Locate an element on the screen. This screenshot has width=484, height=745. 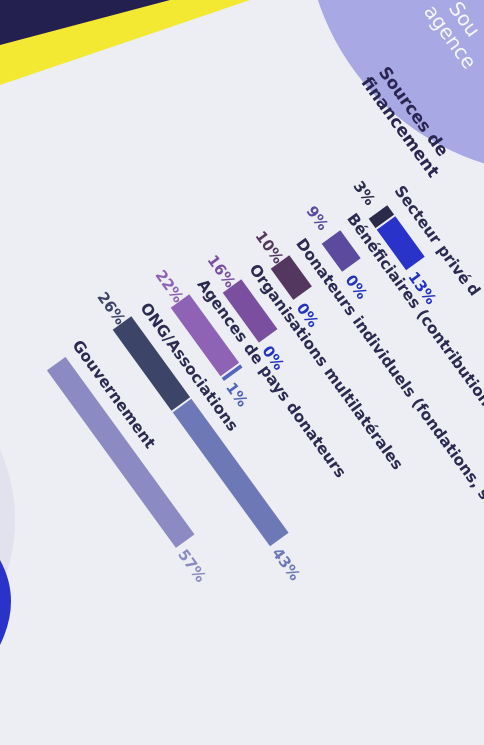
value-label-series-1: 9% is located at coordinates (318, 218).